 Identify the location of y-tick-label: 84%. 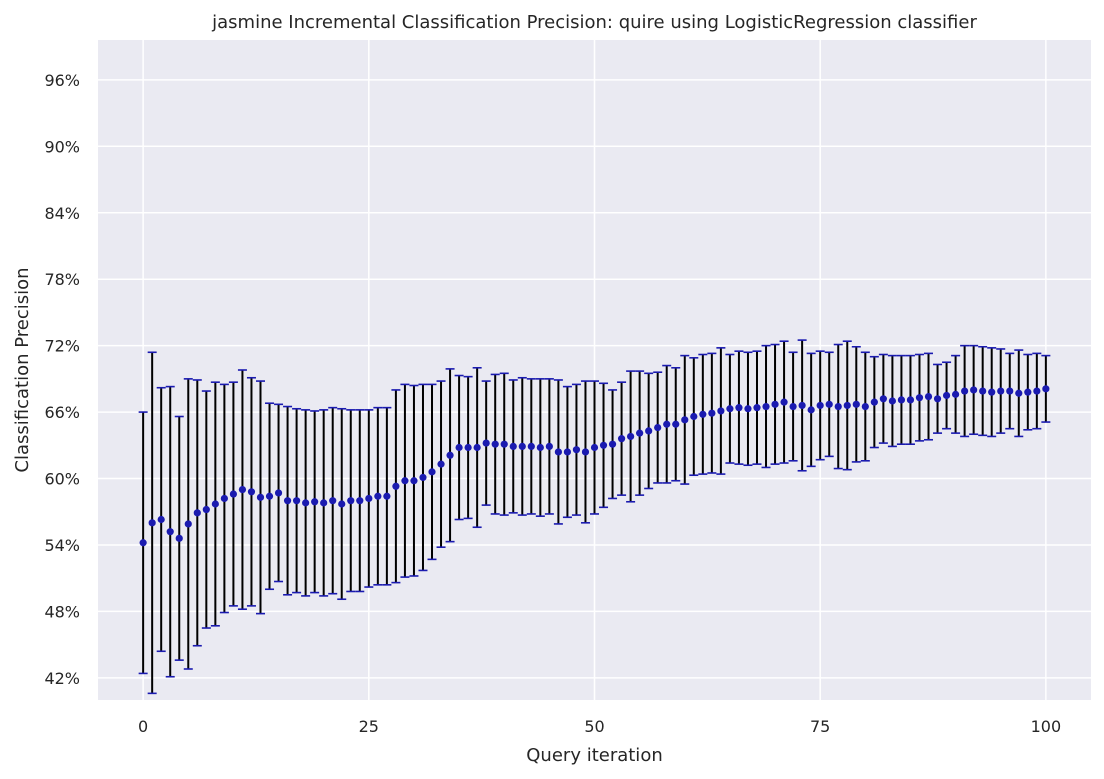
(62, 213).